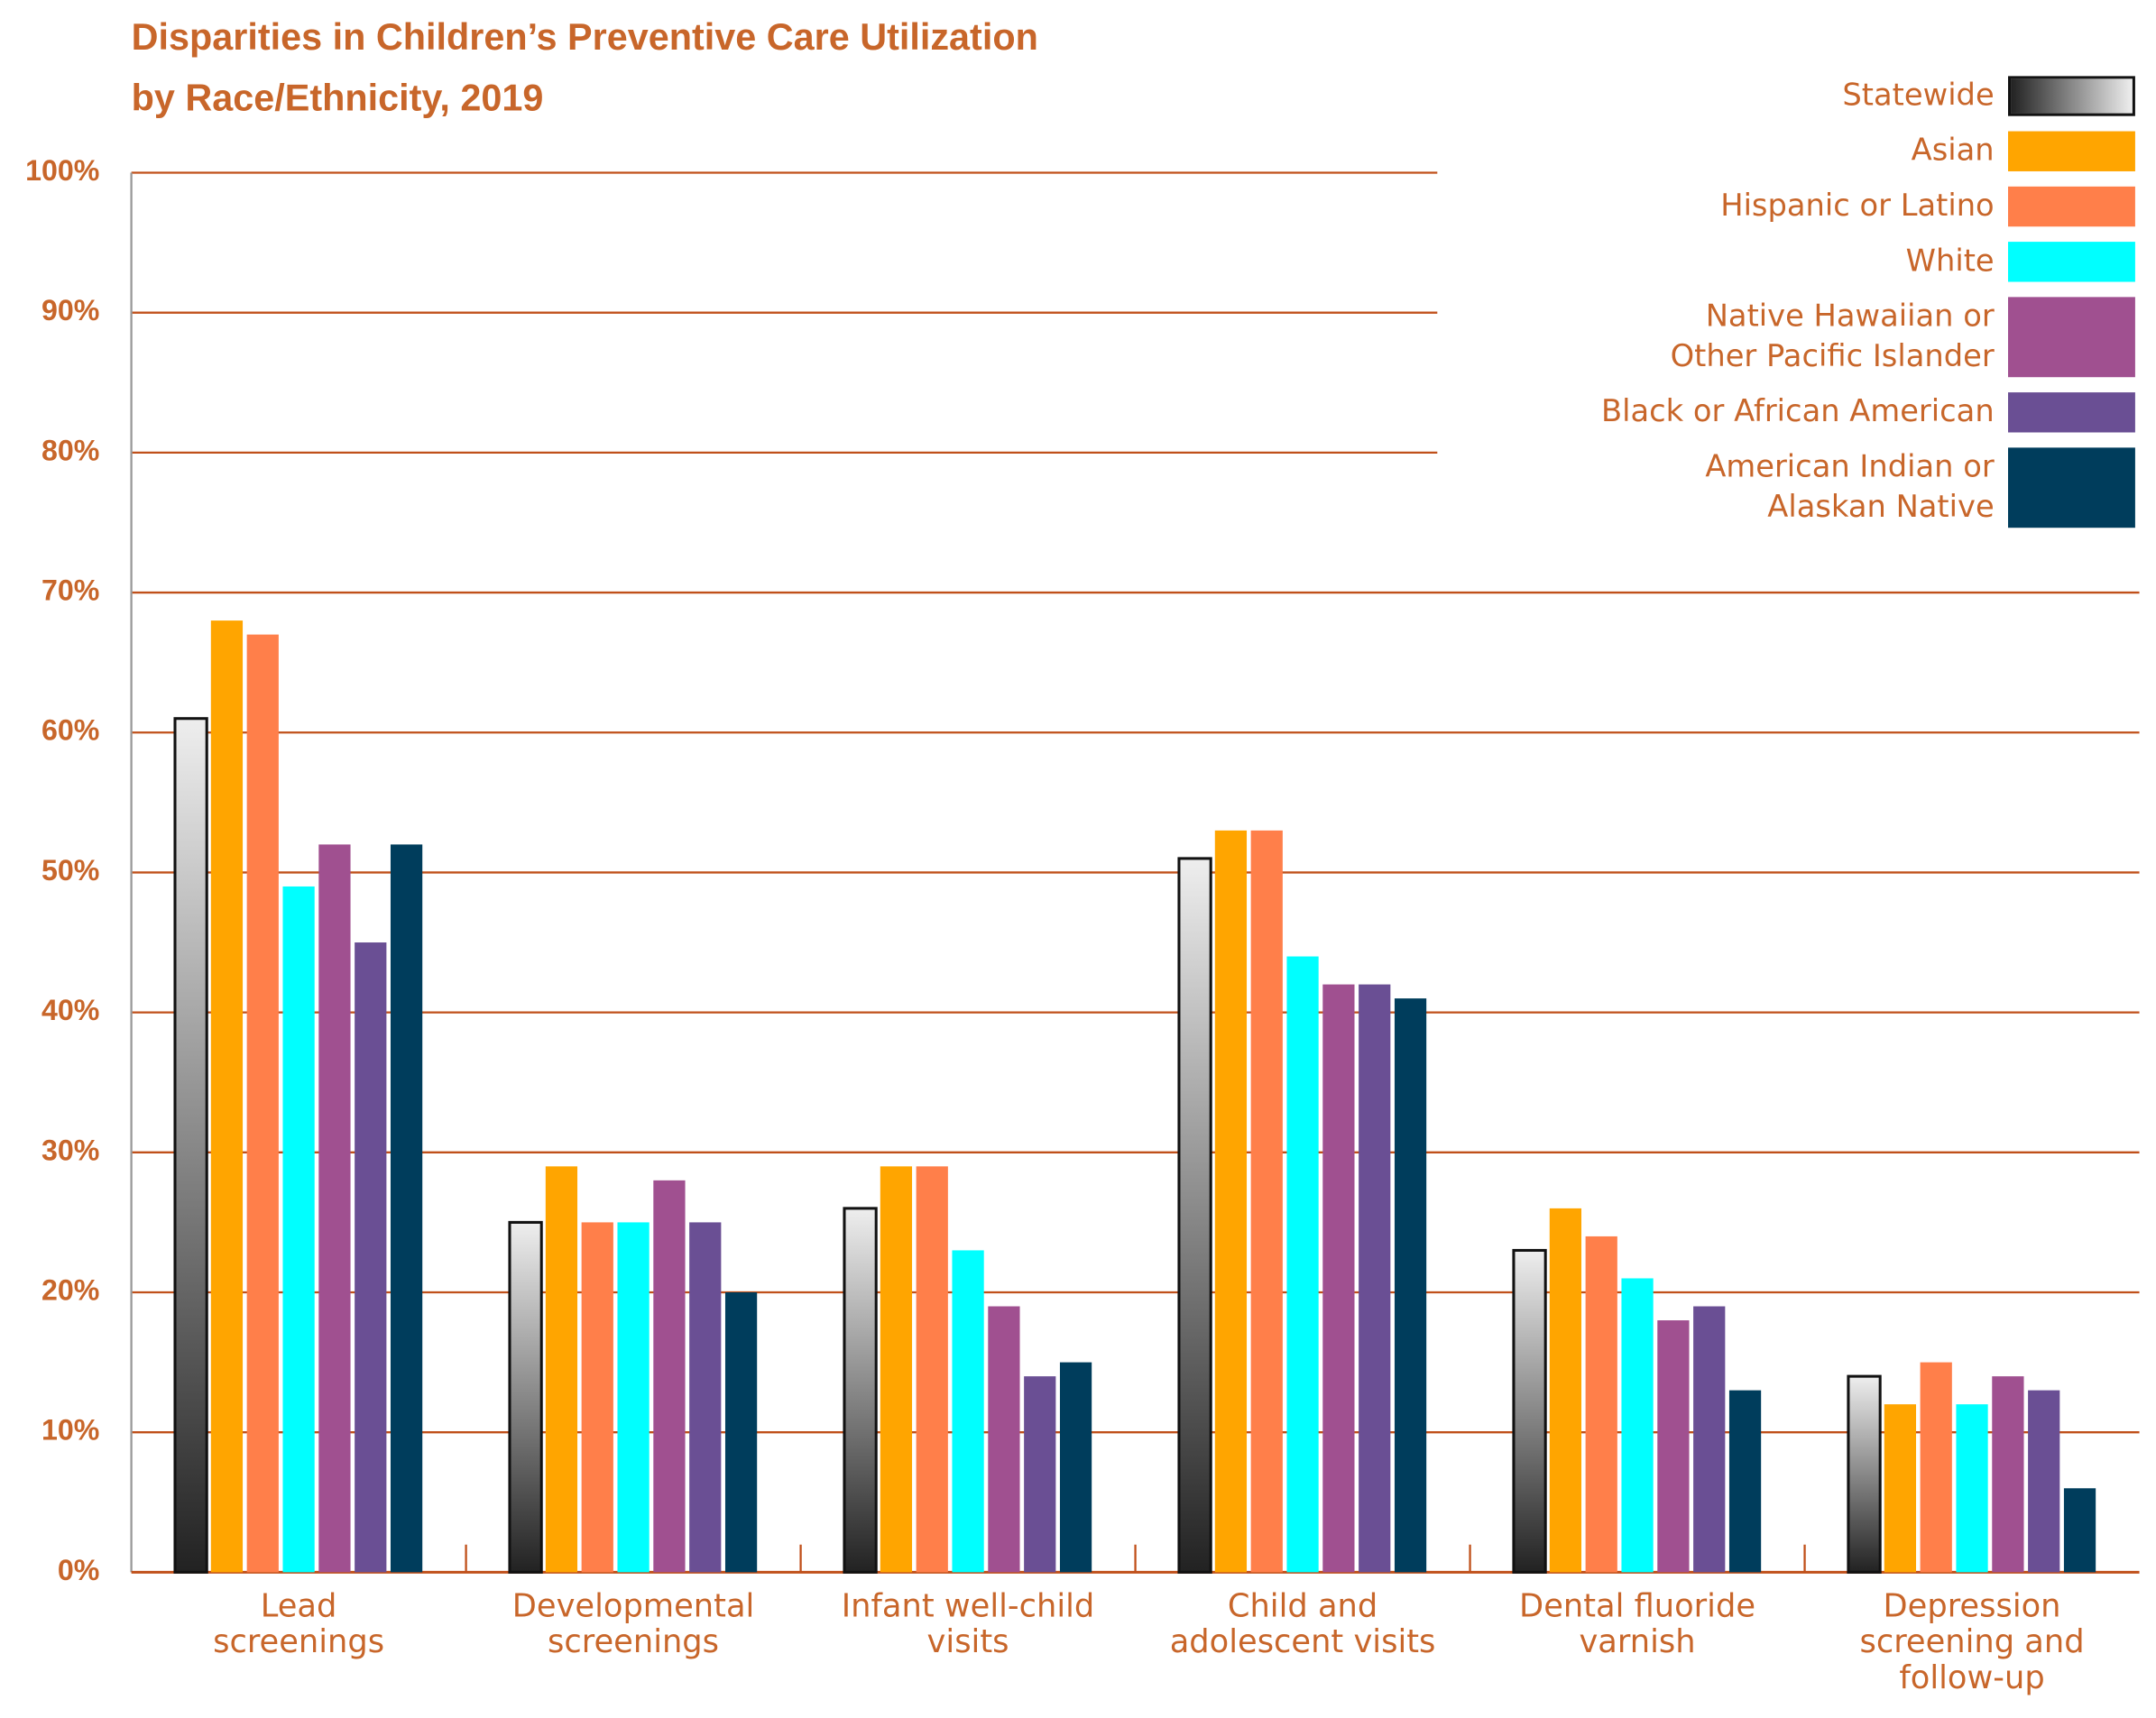 The height and width of the screenshot is (1718, 2156). What do you see at coordinates (1786, 96) in the screenshot?
I see `legend-item: Statewide` at bounding box center [1786, 96].